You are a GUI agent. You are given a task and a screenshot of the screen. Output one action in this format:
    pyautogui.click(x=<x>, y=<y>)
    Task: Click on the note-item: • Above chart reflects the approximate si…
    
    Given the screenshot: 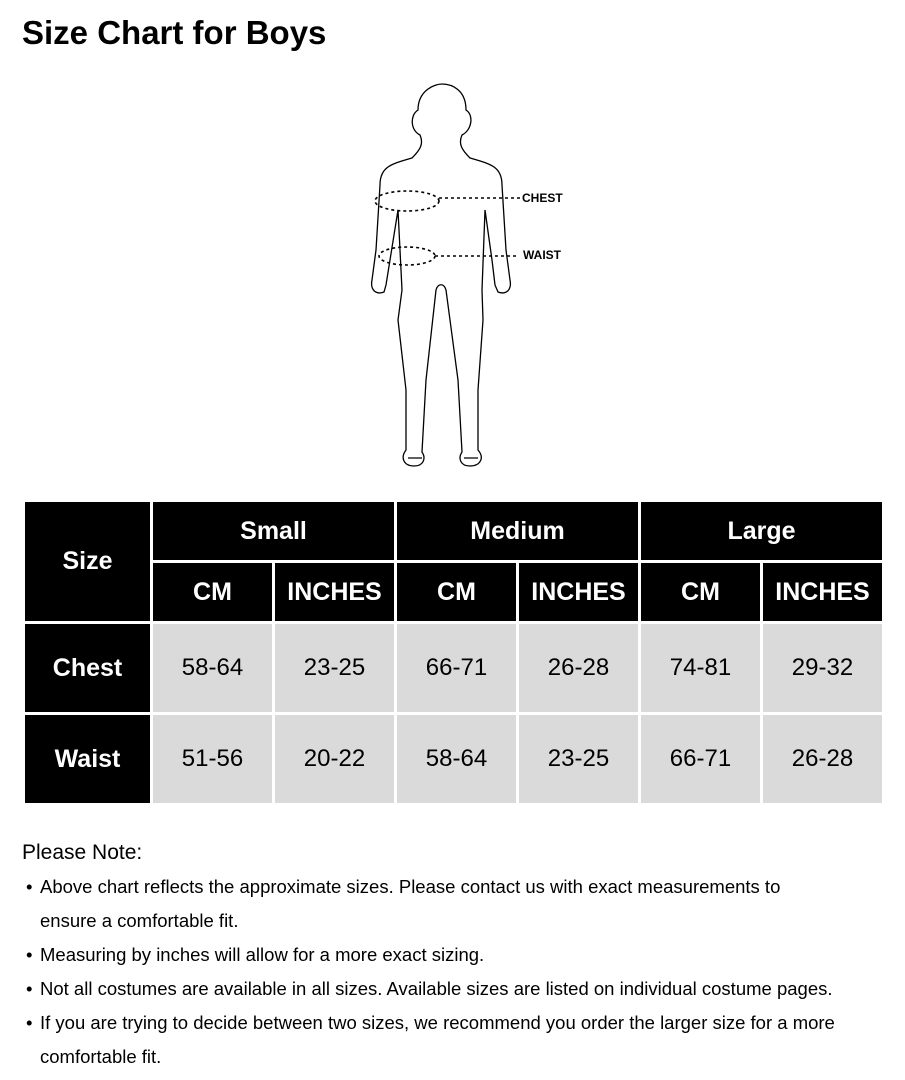 What is the action you would take?
    pyautogui.click(x=430, y=904)
    